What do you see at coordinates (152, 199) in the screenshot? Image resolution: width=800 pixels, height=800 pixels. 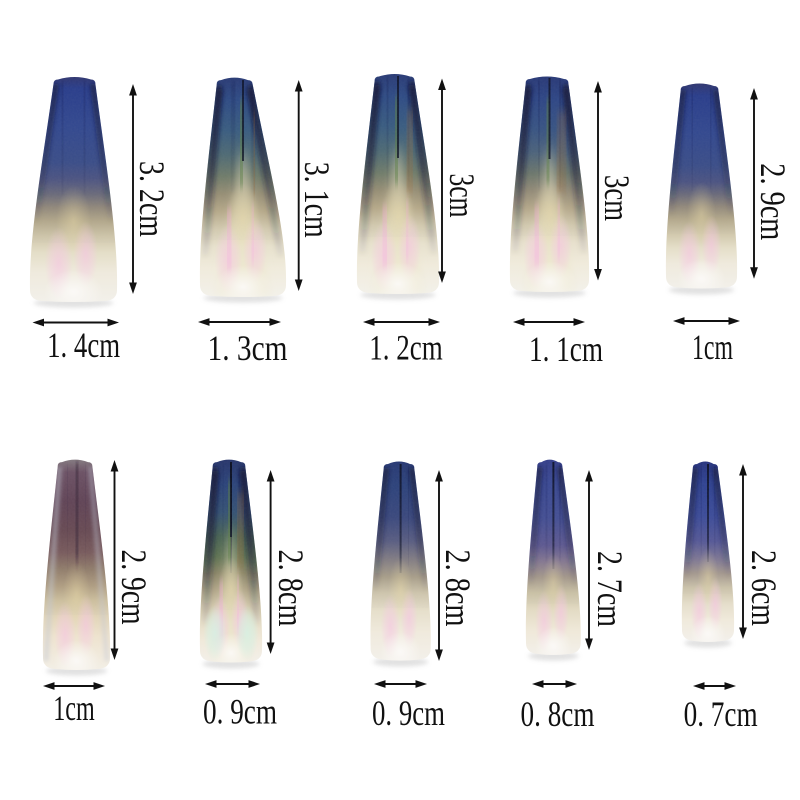 I see `svg-text: 3. 2cm` at bounding box center [152, 199].